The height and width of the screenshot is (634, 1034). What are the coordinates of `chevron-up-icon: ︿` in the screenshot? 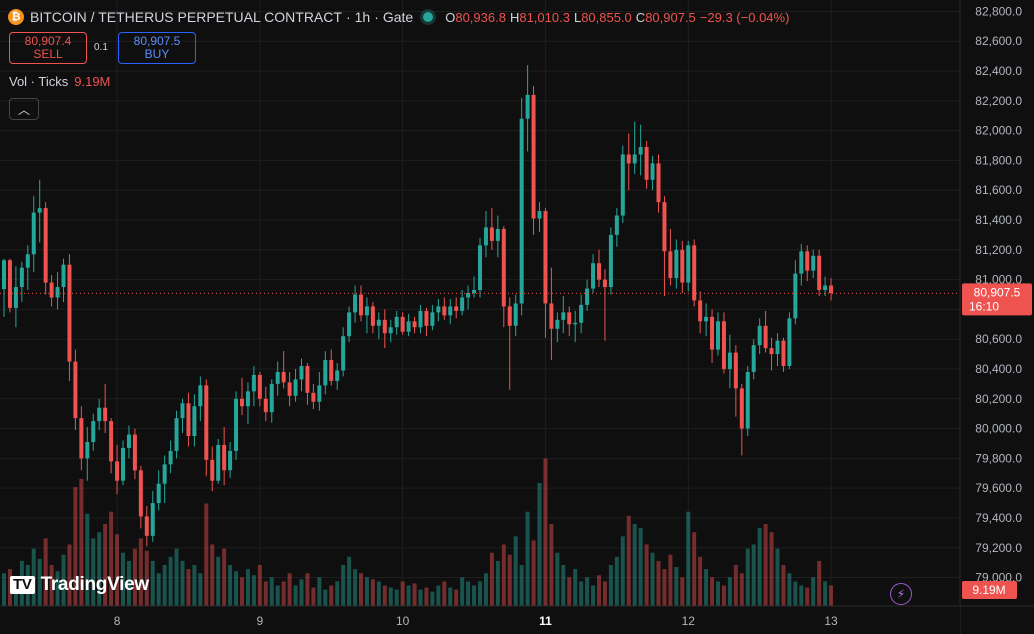 It's located at (23, 109).